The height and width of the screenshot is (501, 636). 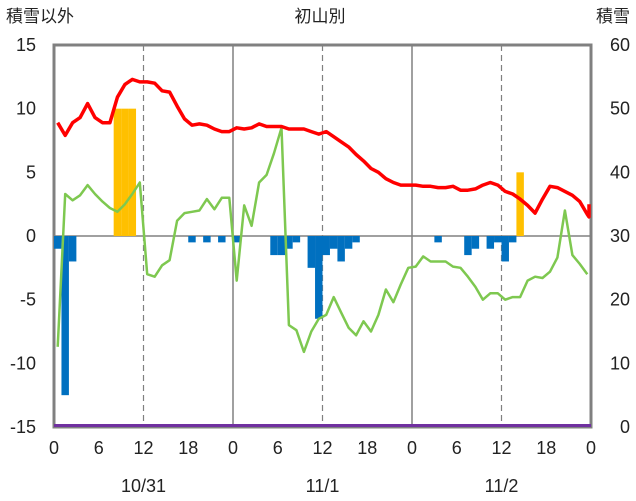 What do you see at coordinates (620, 236) in the screenshot?
I see `right-tick-label: 30` at bounding box center [620, 236].